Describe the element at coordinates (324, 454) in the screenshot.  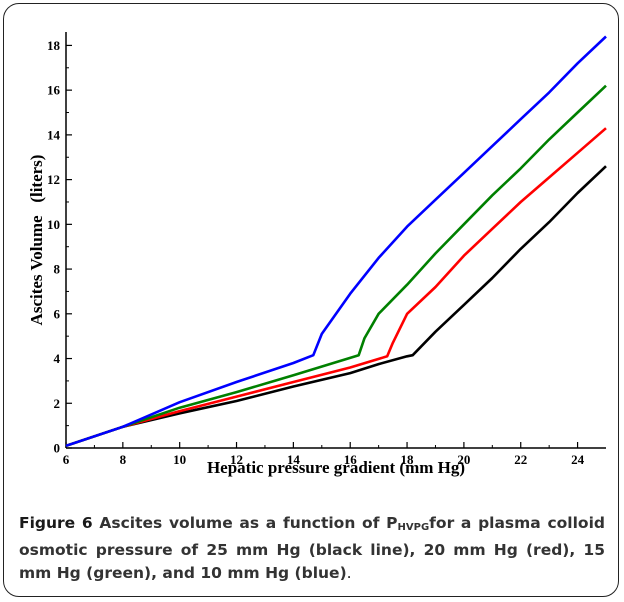
I see `x-ticks: 6 8 10 12 14 16 18 20 22 24` at that location.